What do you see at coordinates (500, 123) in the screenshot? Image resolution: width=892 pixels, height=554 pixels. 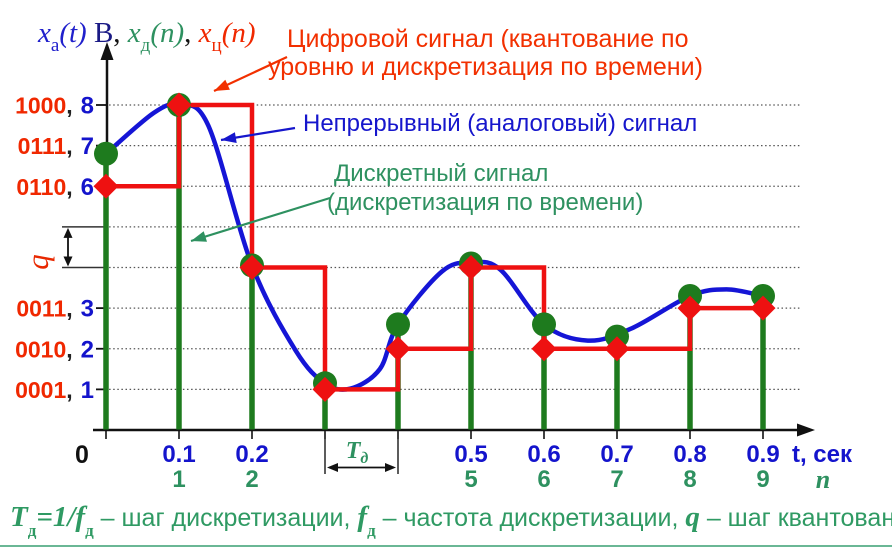 I see `analog-signal-label: Непрерывный (аналоговый) сигнал` at bounding box center [500, 123].